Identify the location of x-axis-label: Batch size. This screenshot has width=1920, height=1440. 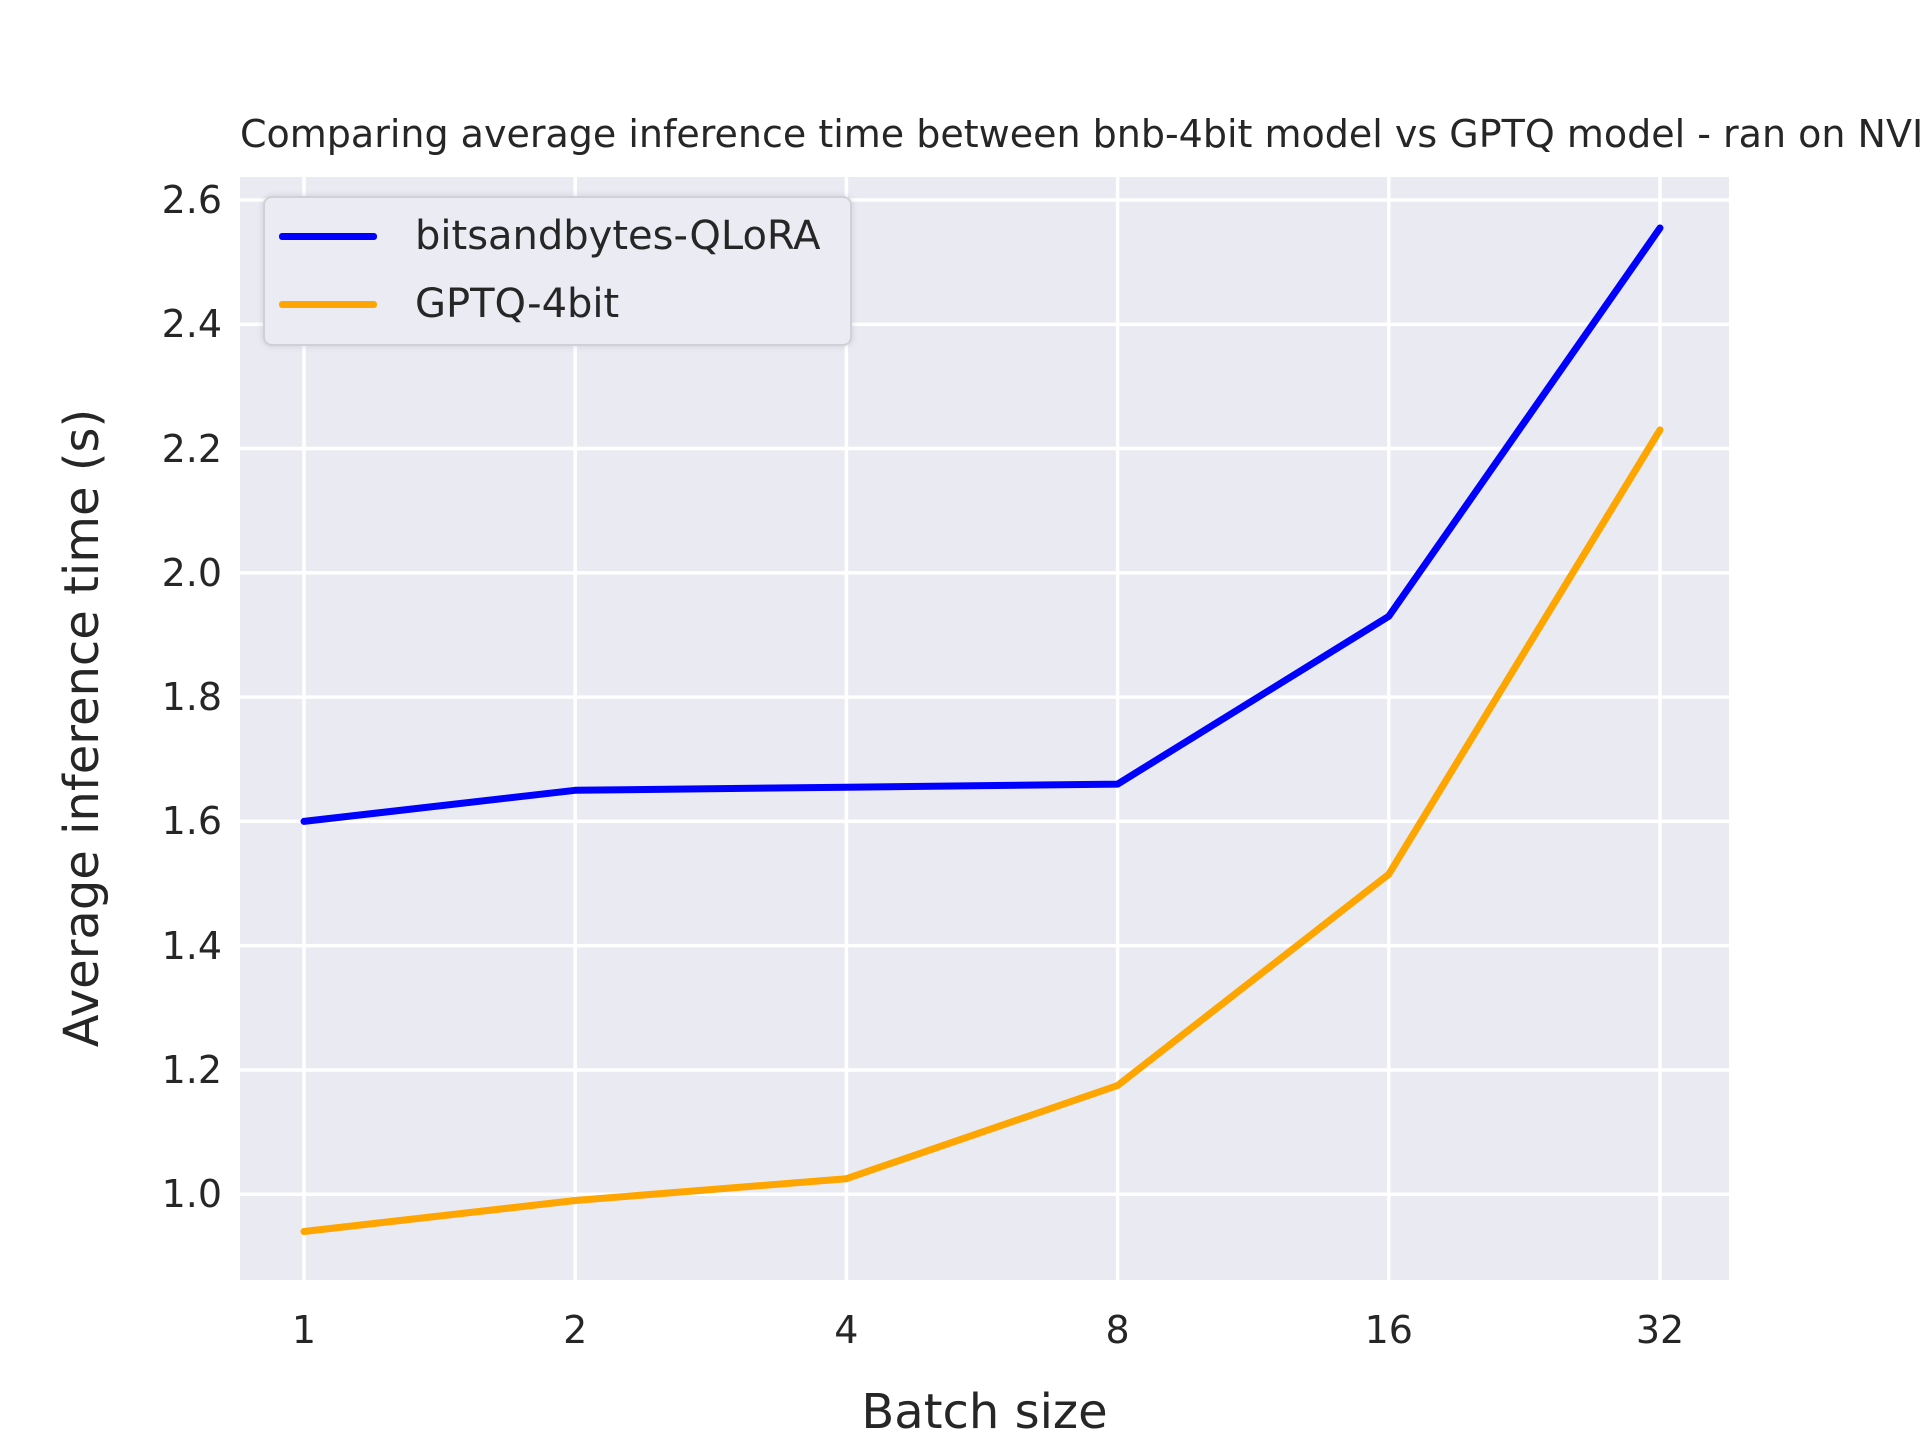
(984, 1412).